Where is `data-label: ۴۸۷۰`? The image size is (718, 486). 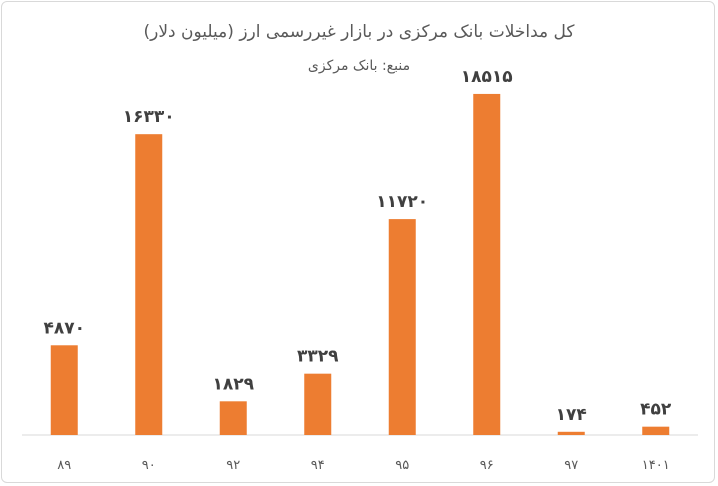
data-label: ۴۸۷۰ is located at coordinates (64, 328).